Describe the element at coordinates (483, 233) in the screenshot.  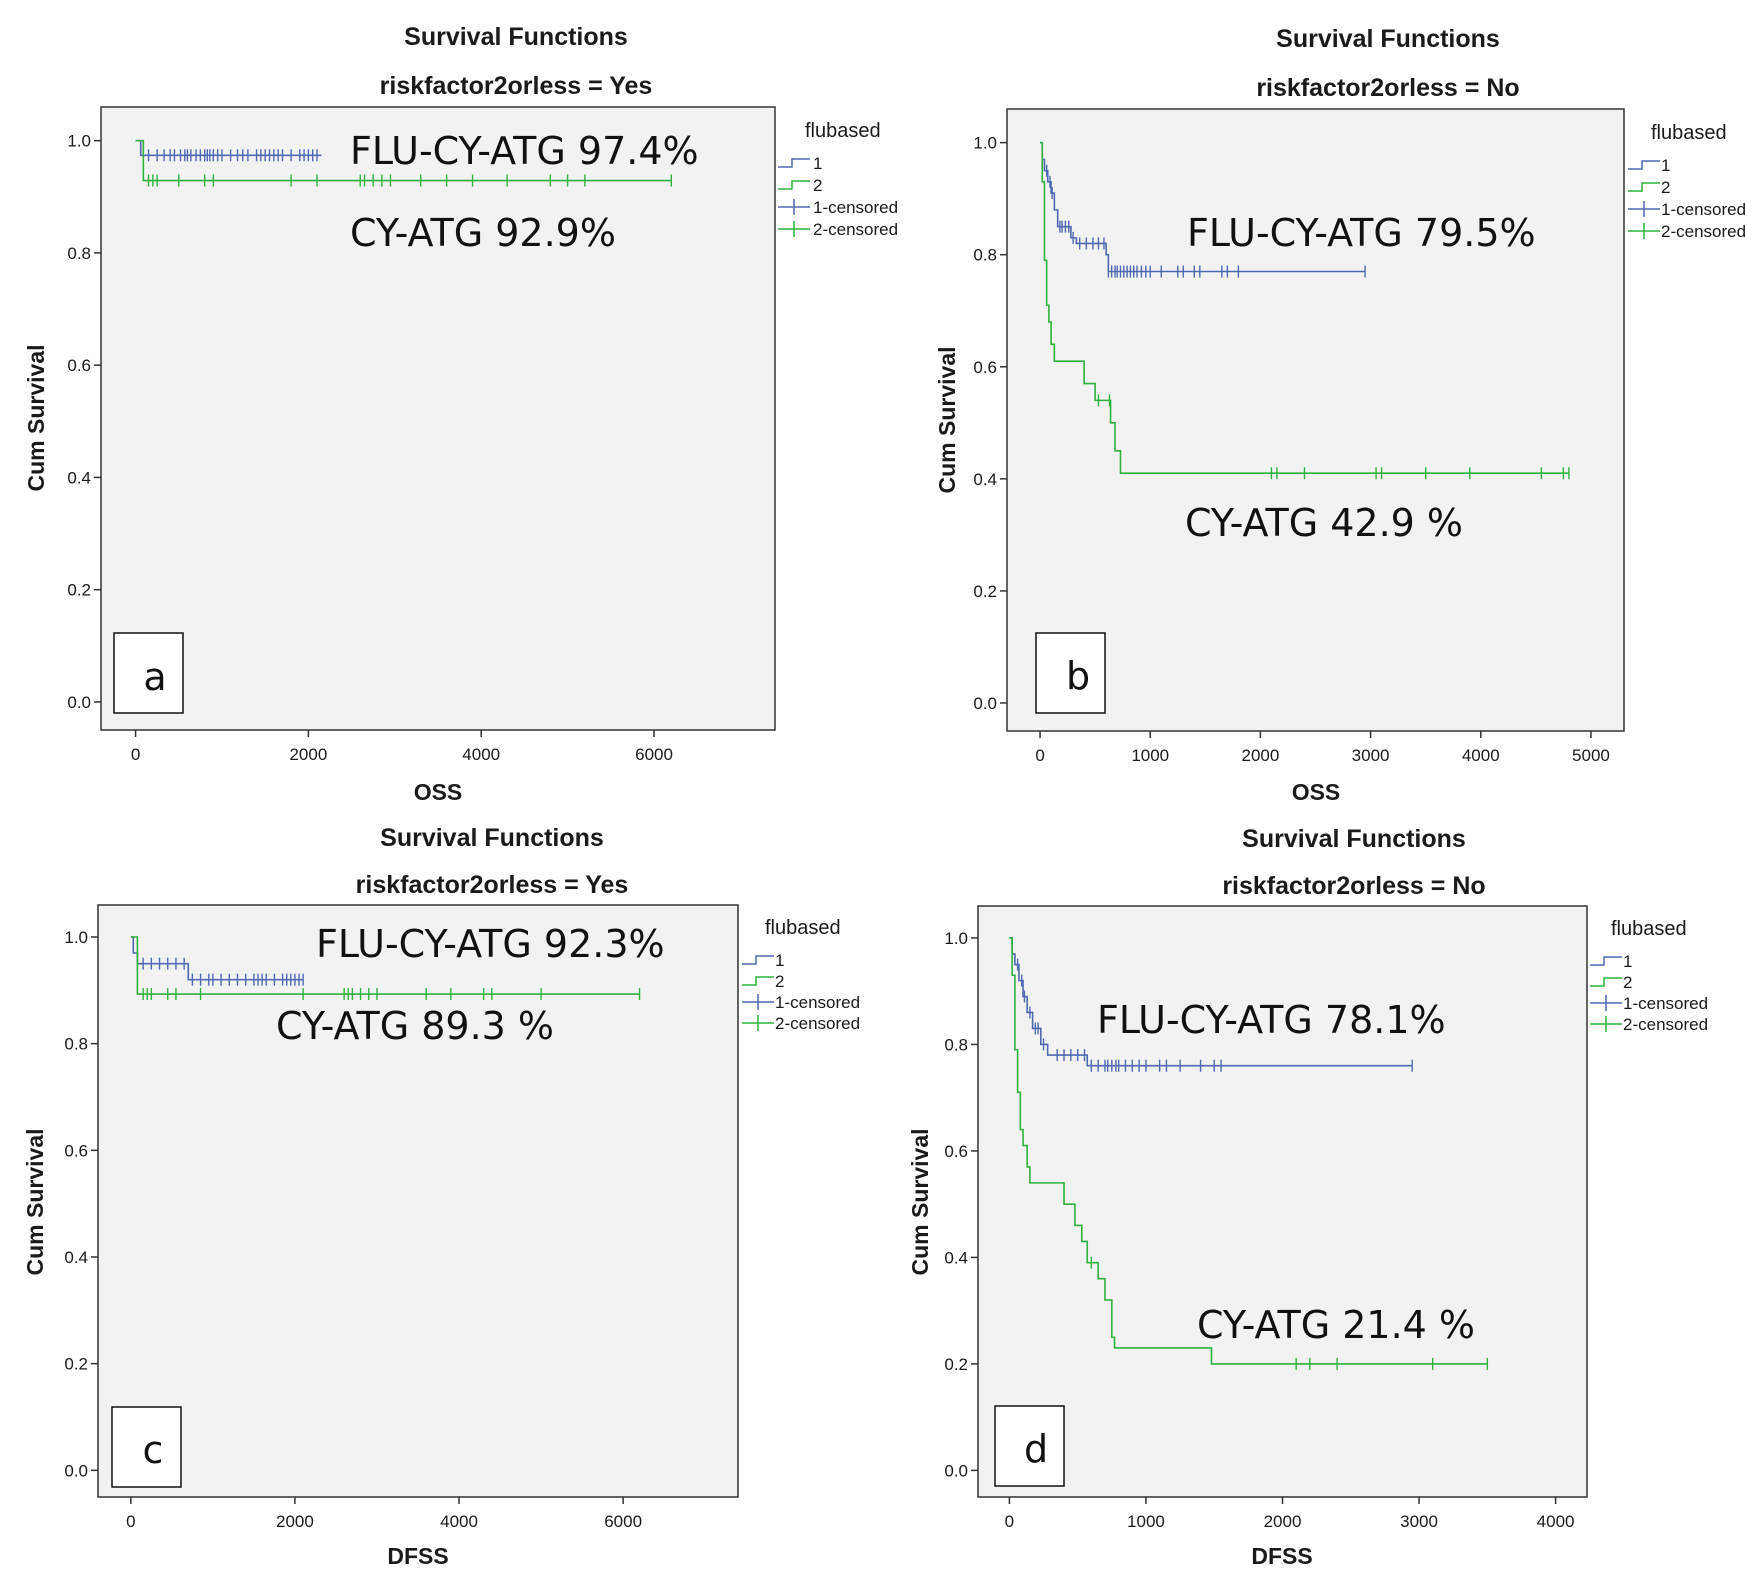
I see `annotation-cy-atg: CY-ATG 92.9%` at that location.